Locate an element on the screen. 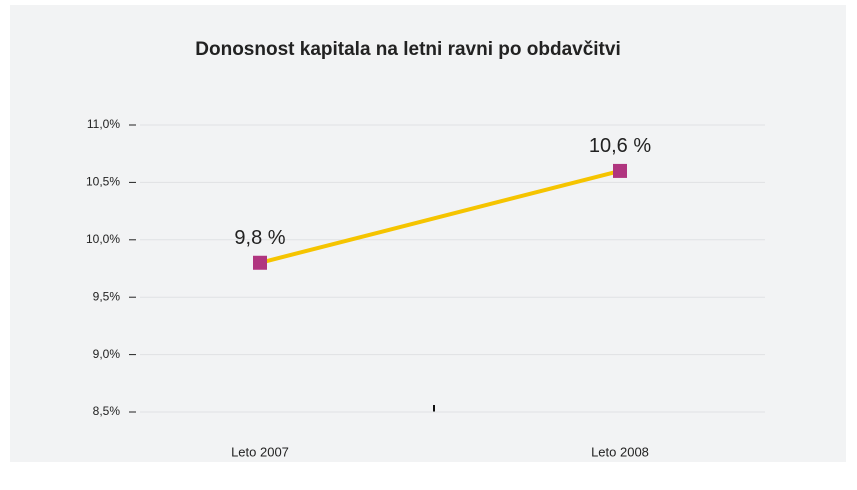 This screenshot has width=857, height=490. data-label: 10,6 % is located at coordinates (620, 146).